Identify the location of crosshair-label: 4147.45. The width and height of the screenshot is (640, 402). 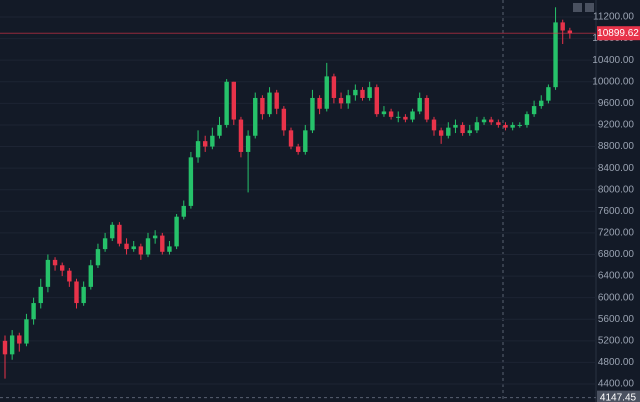
(618, 397).